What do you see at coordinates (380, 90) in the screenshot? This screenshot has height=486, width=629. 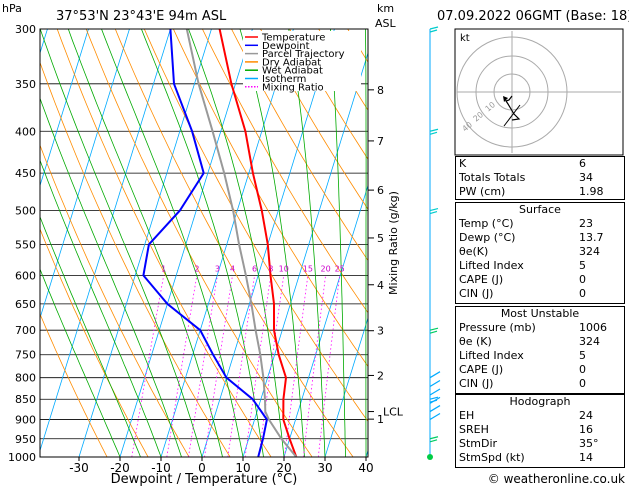 I see `km-tick-label: 8` at bounding box center [380, 90].